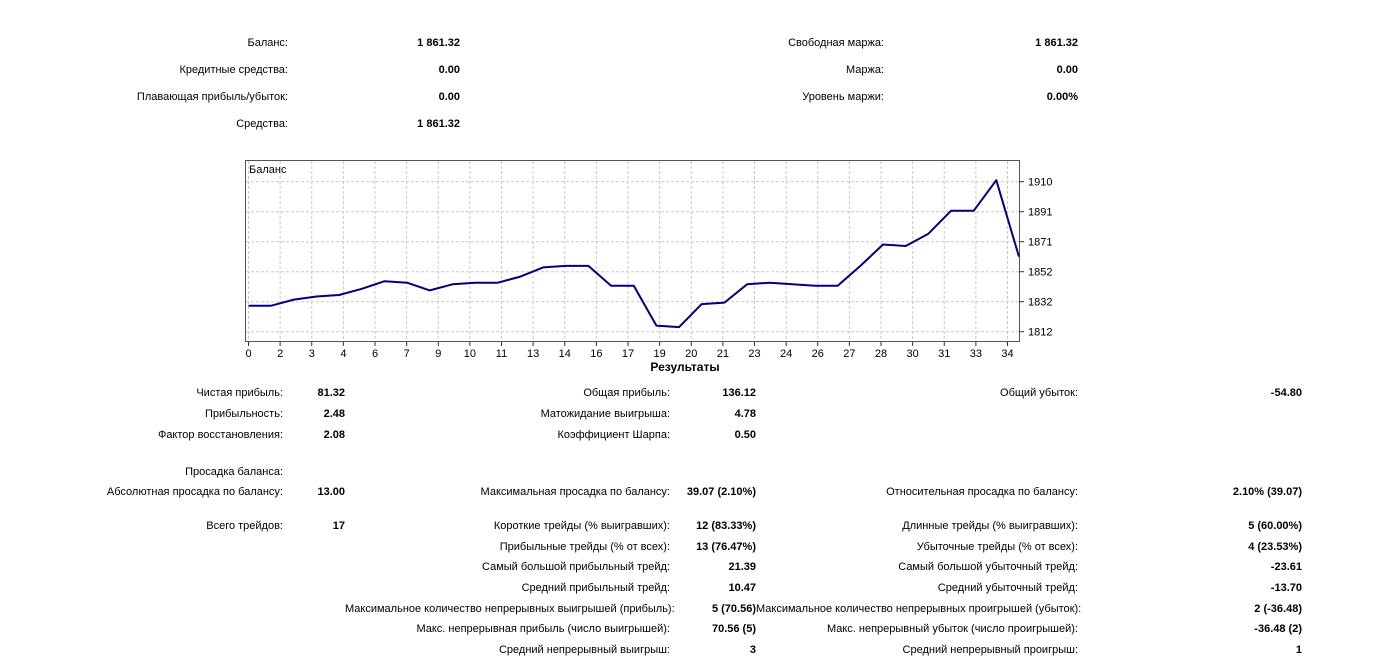 This screenshot has height=665, width=1394. I want to click on stat-value: 3, so click(752, 649).